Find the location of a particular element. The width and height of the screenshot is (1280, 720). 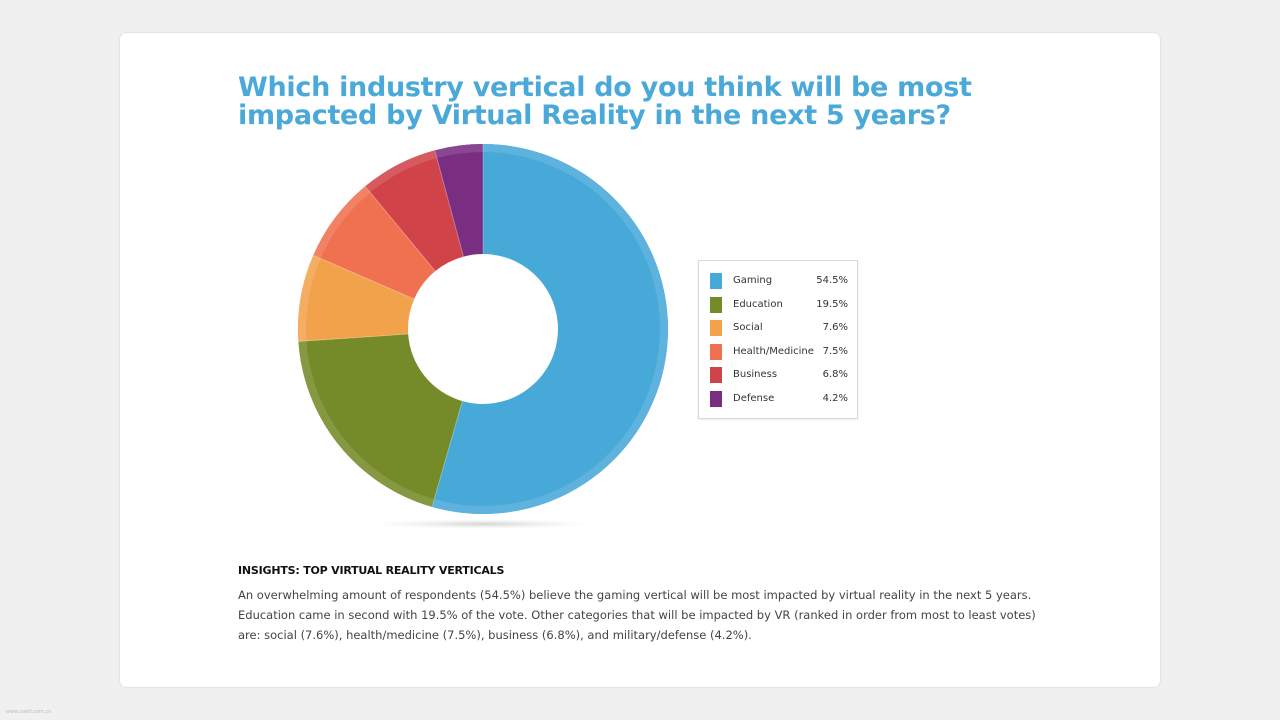

chart-shadow is located at coordinates (483, 524).